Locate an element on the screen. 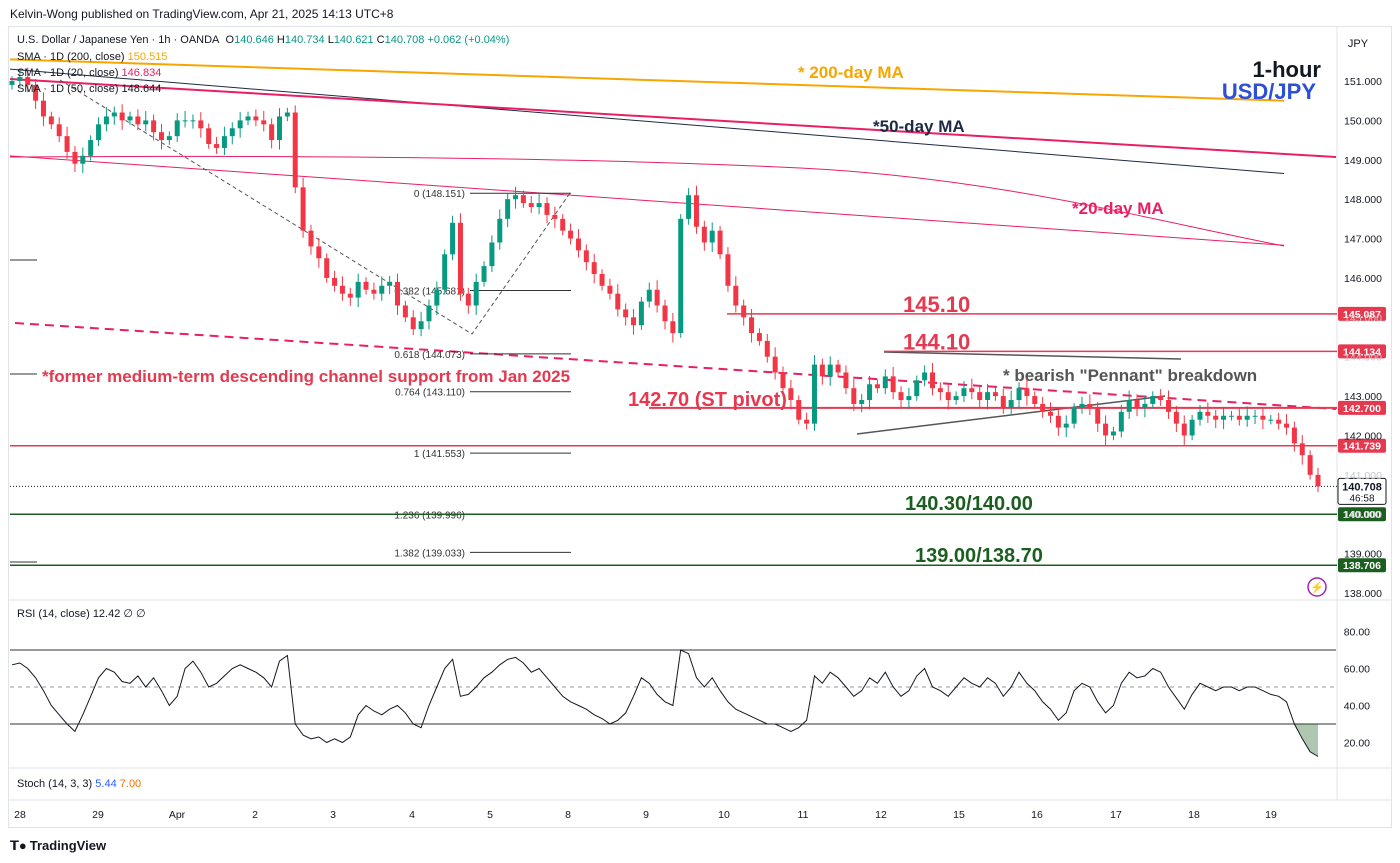  price-tick-11: 140.000 is located at coordinates (1363, 515).